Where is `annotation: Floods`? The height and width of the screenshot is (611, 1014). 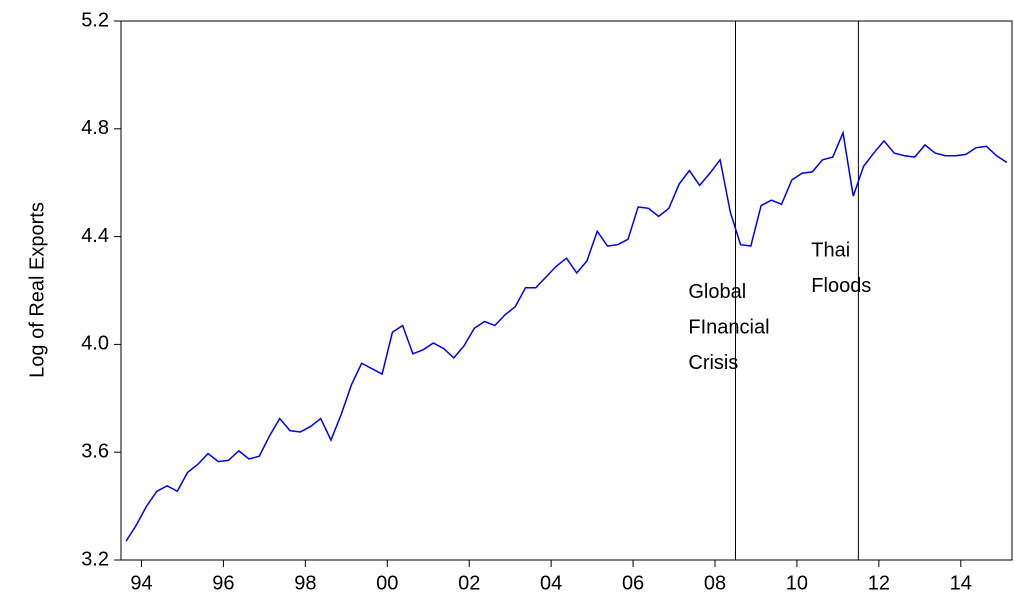
annotation: Floods is located at coordinates (841, 286).